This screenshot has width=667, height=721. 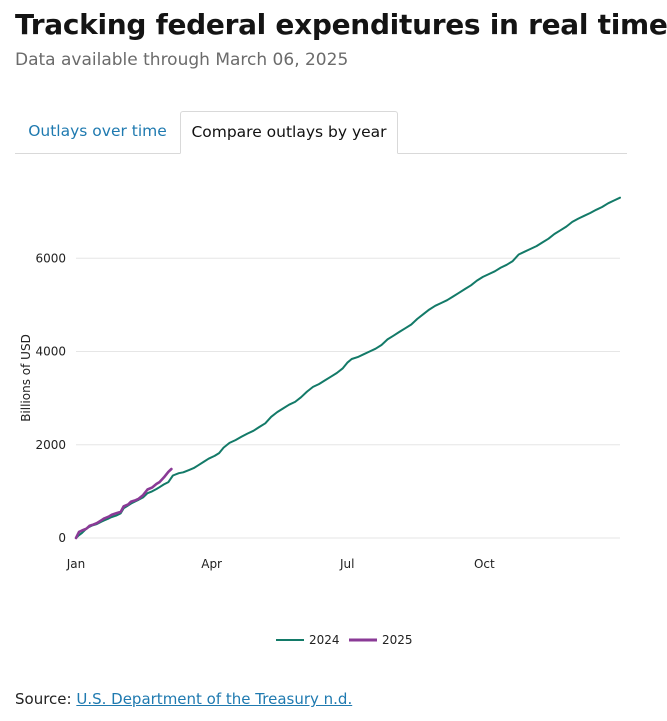 I want to click on tab-outlays-over-time: Outlays over time, so click(x=97, y=131).